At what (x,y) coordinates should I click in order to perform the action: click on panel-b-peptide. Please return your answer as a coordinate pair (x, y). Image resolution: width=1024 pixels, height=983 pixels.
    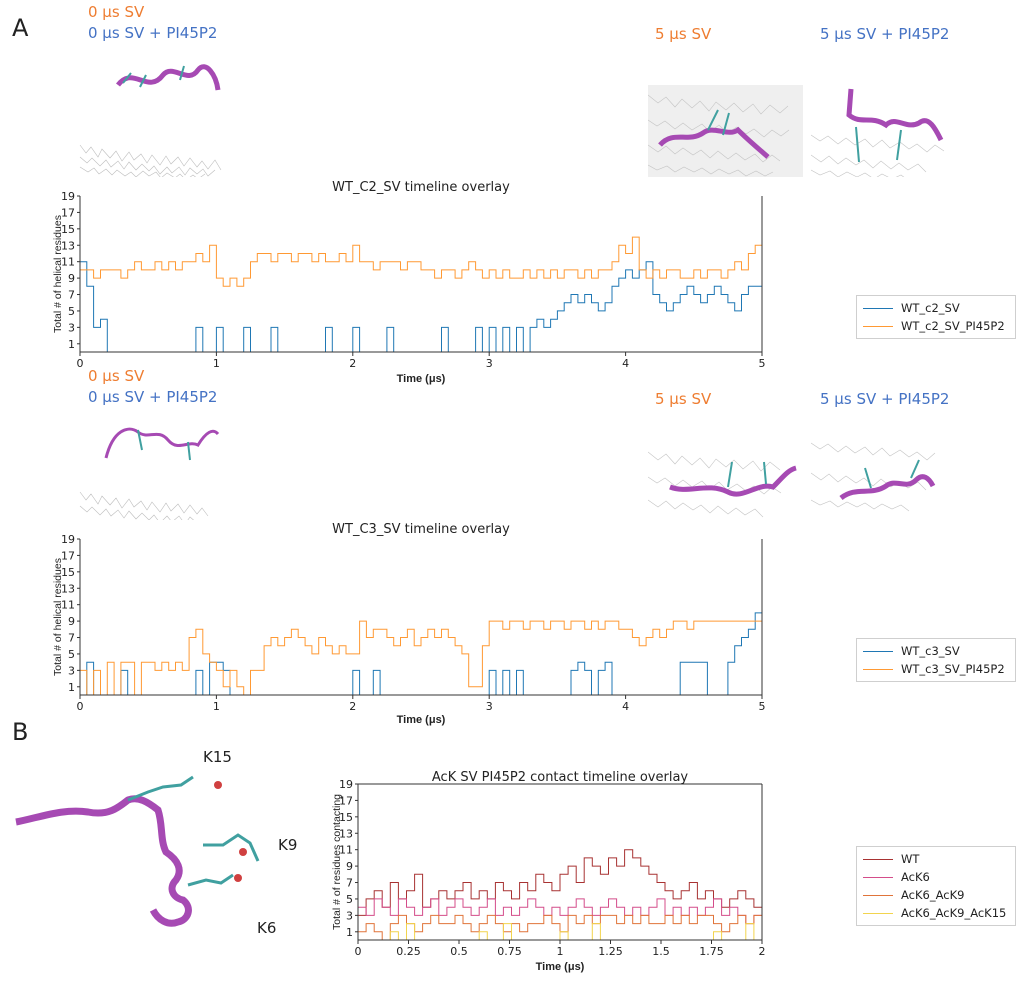
    Looking at the image, I should click on (137, 851).